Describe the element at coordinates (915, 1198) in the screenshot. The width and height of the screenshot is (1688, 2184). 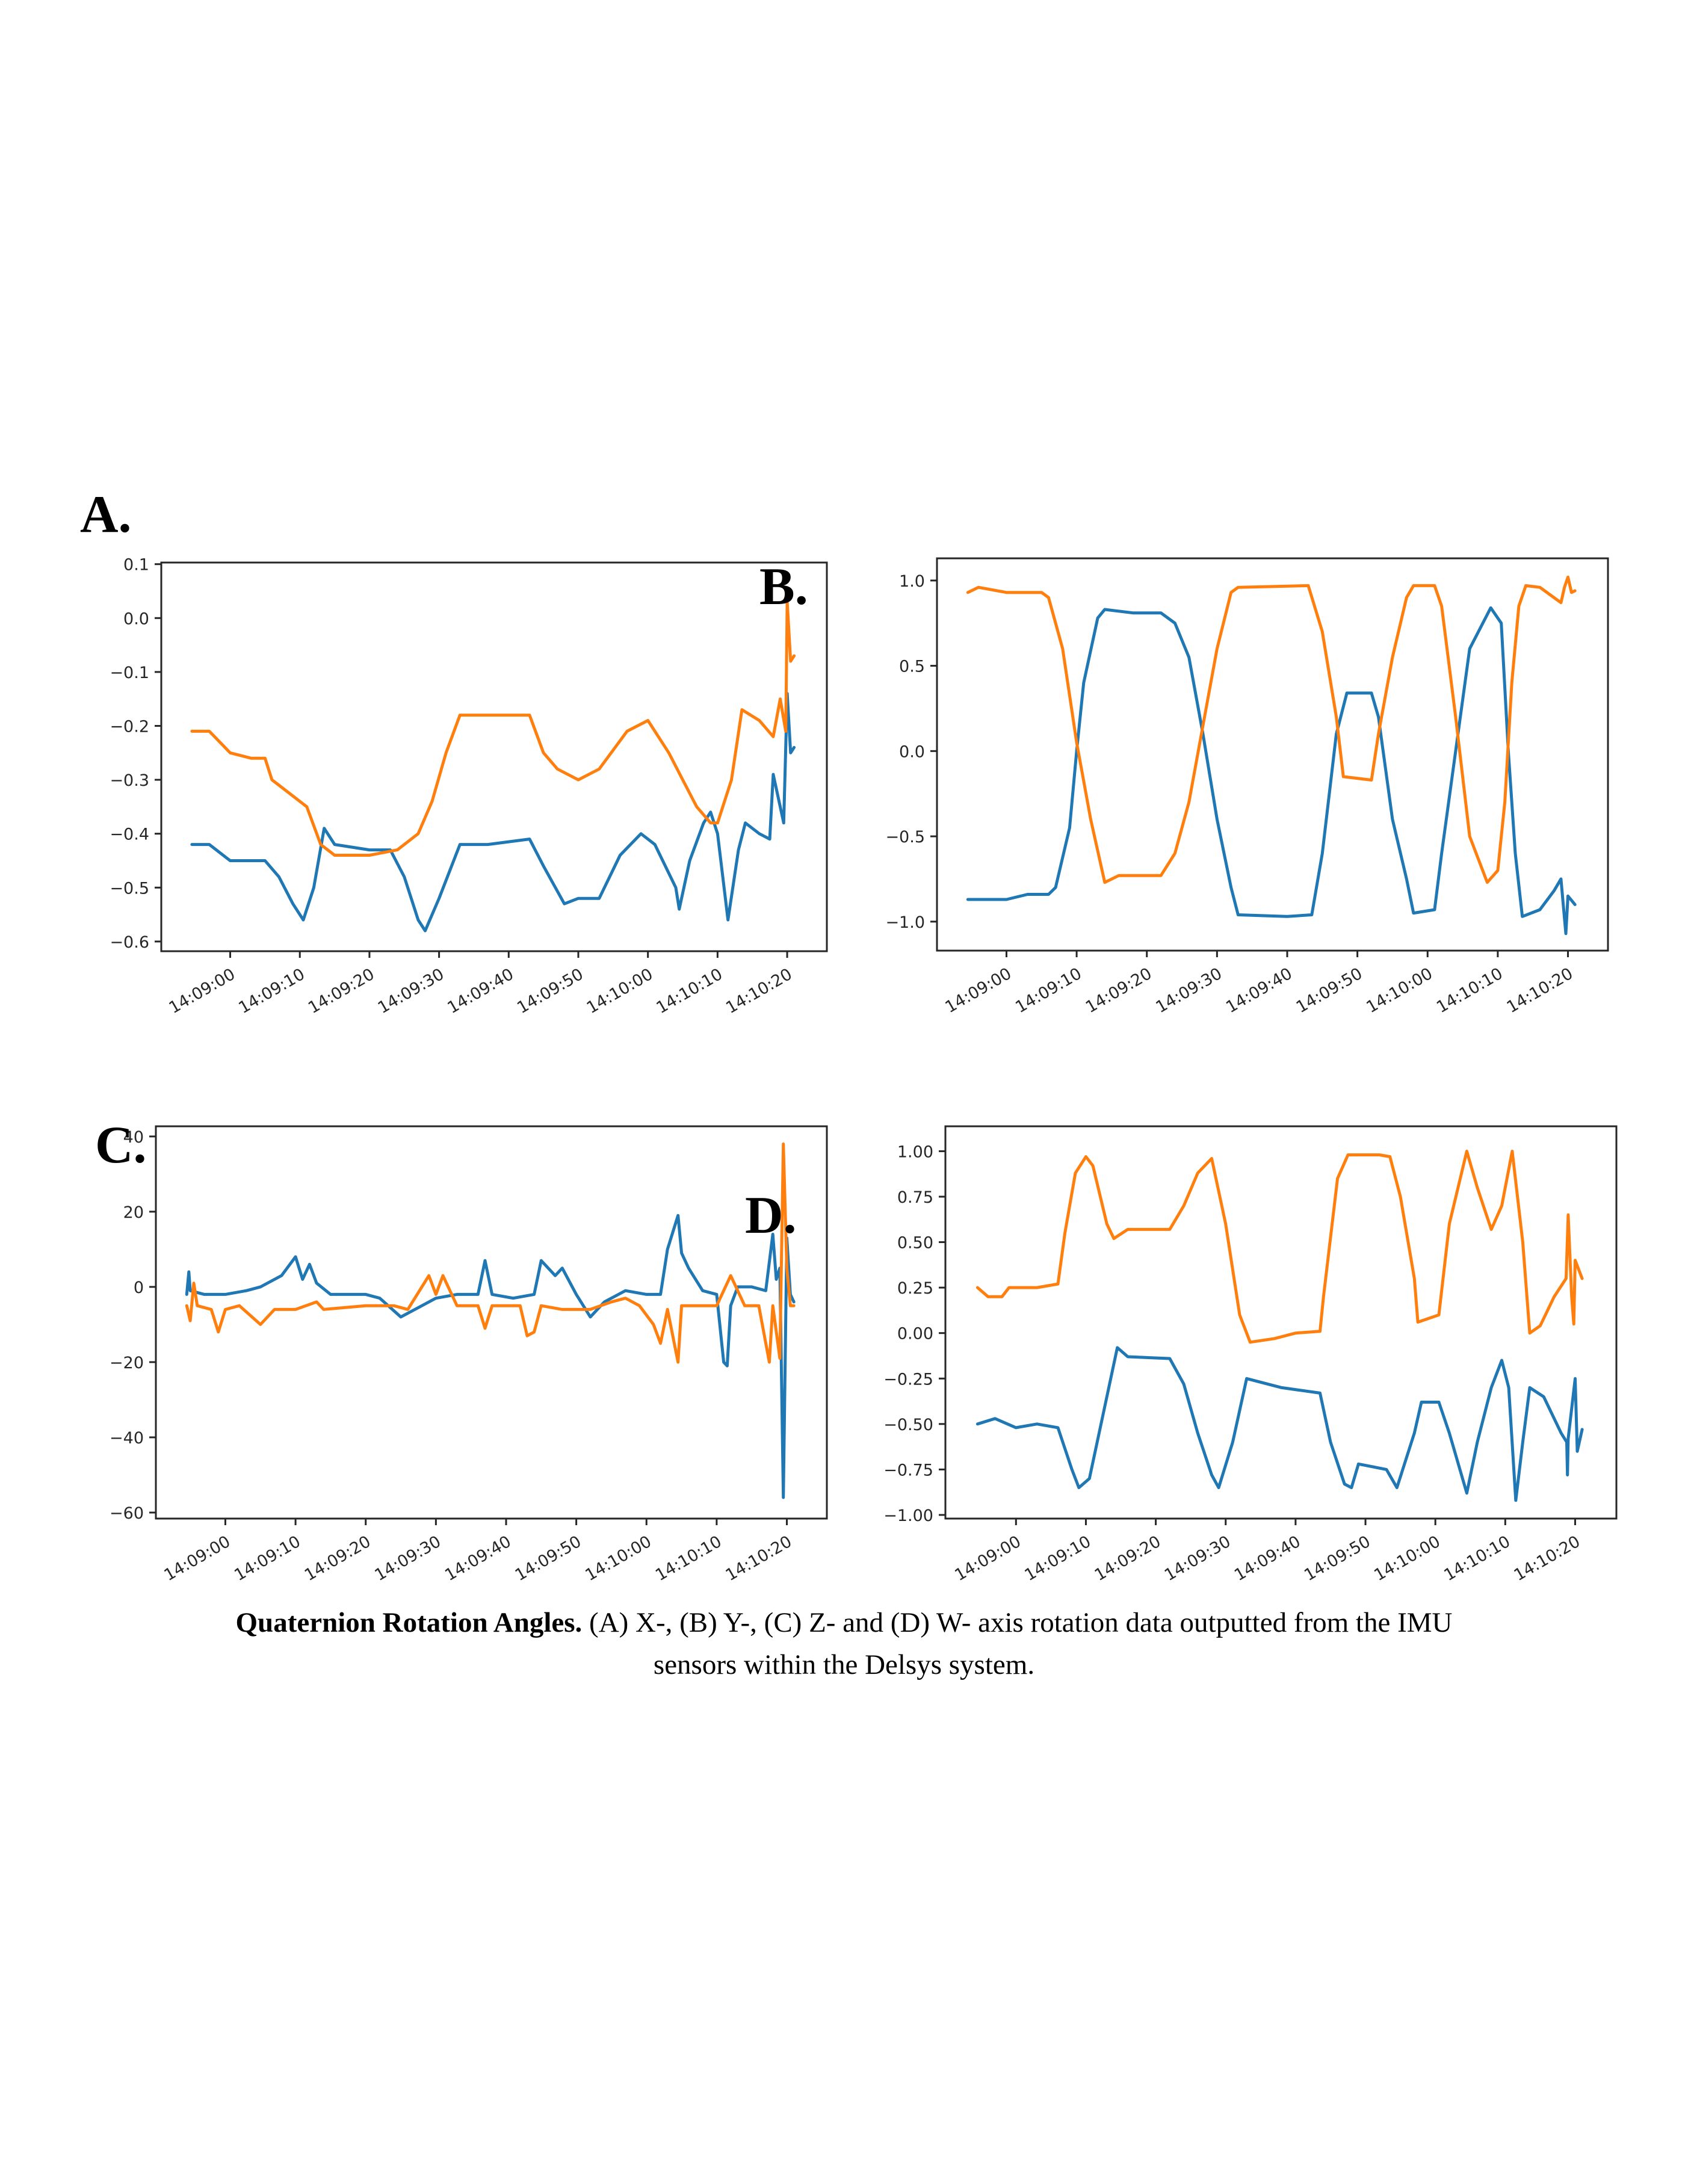
I see `y-tick-label: 0.75` at that location.